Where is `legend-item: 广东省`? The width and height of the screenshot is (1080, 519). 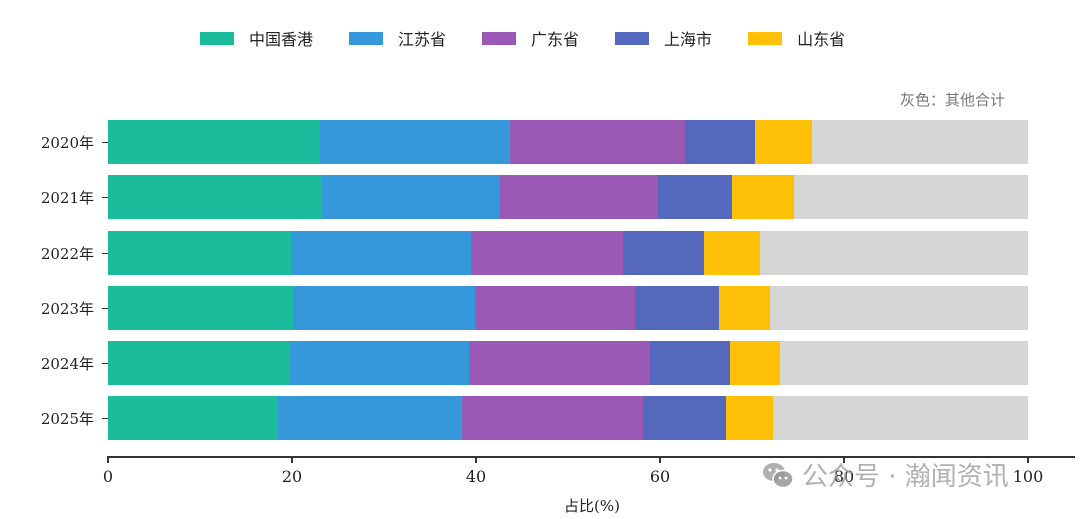
legend-item: 广东省 is located at coordinates (530, 38).